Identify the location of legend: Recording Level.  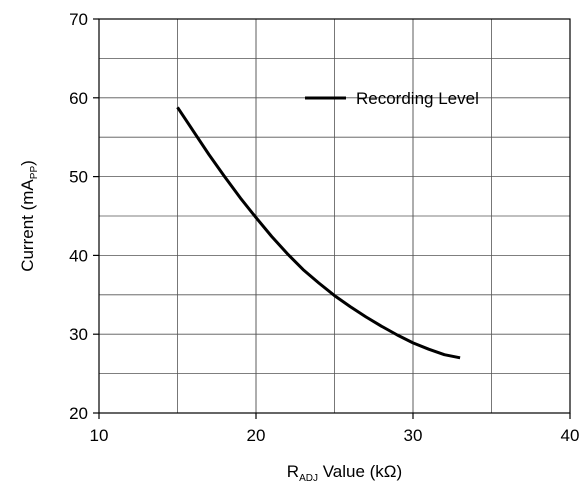
(392, 98).